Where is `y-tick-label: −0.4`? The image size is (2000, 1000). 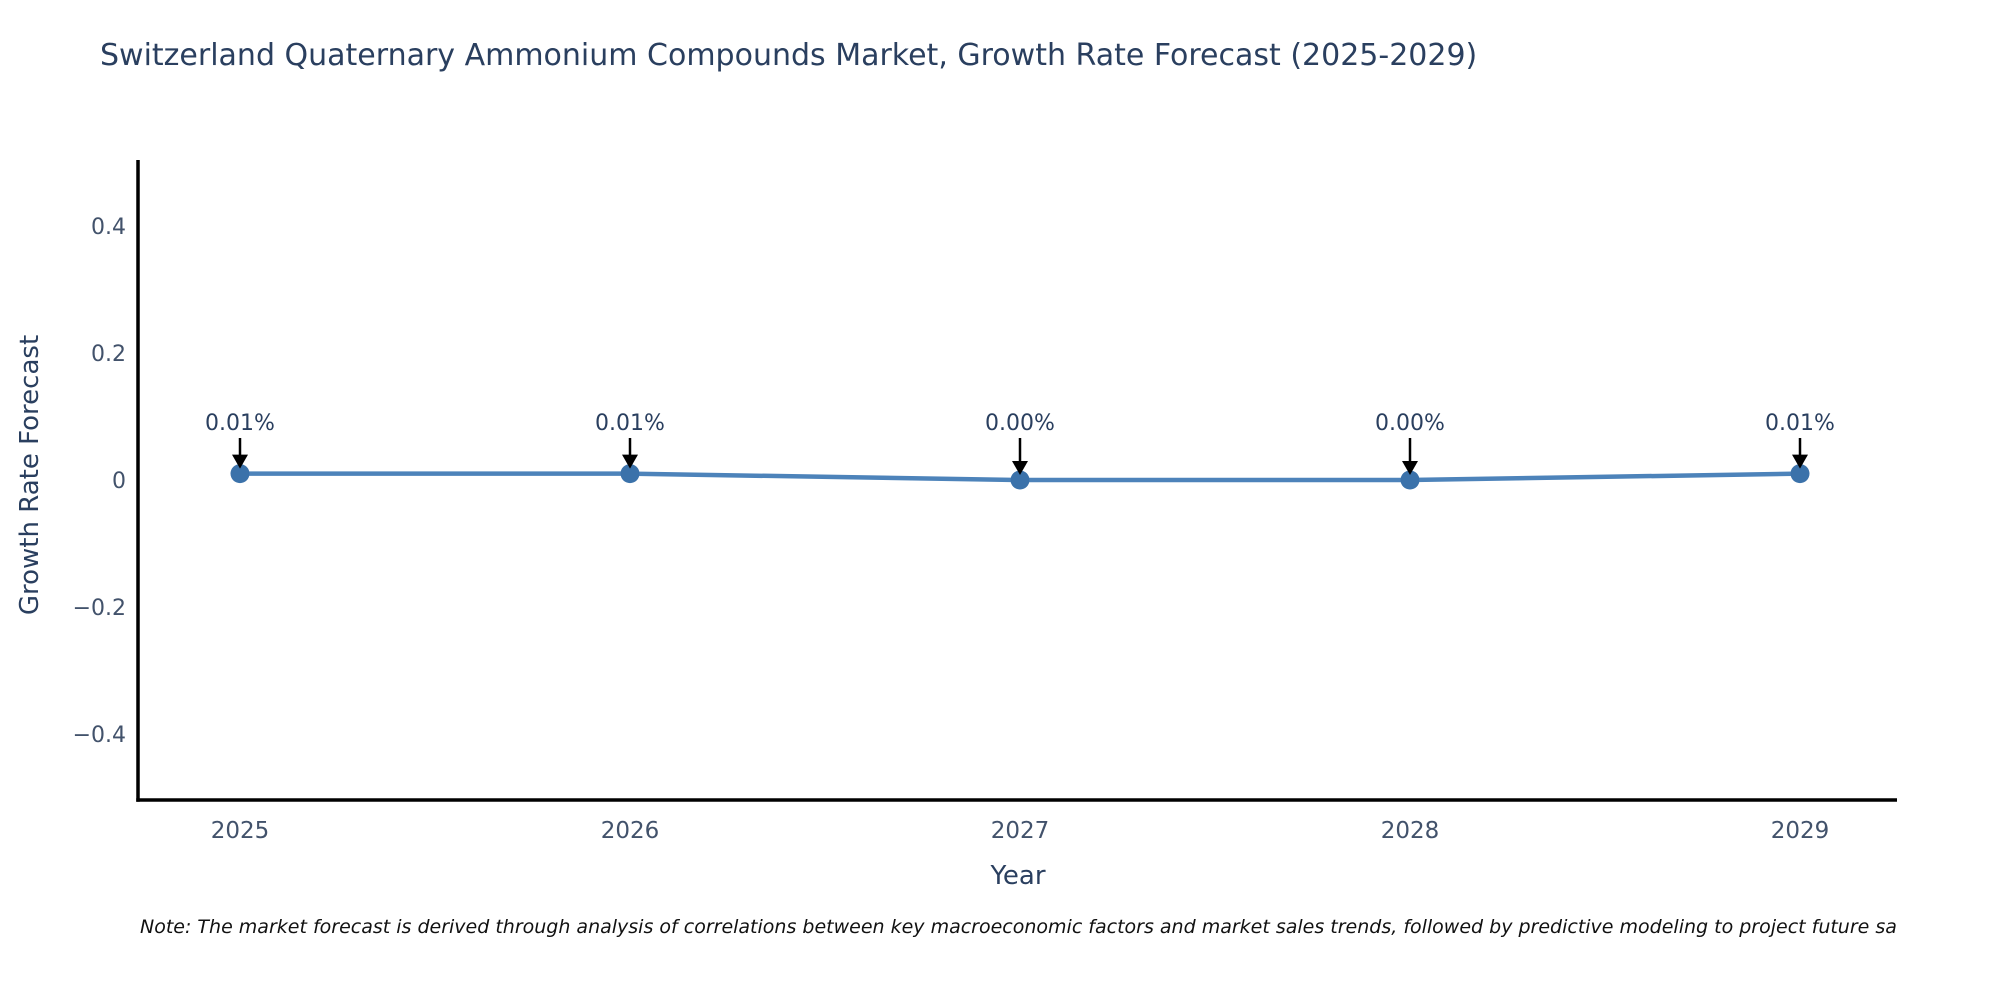
y-tick-label: −0.4 is located at coordinates (99, 735).